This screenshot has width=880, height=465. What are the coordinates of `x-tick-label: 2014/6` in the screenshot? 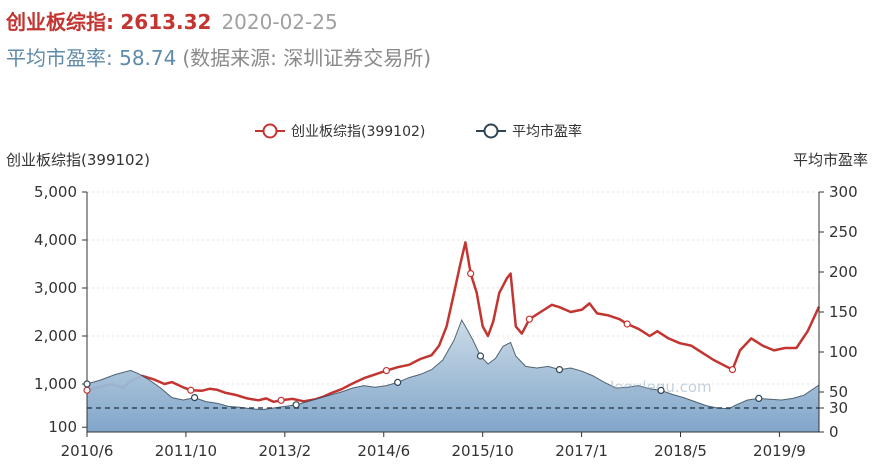 It's located at (383, 451).